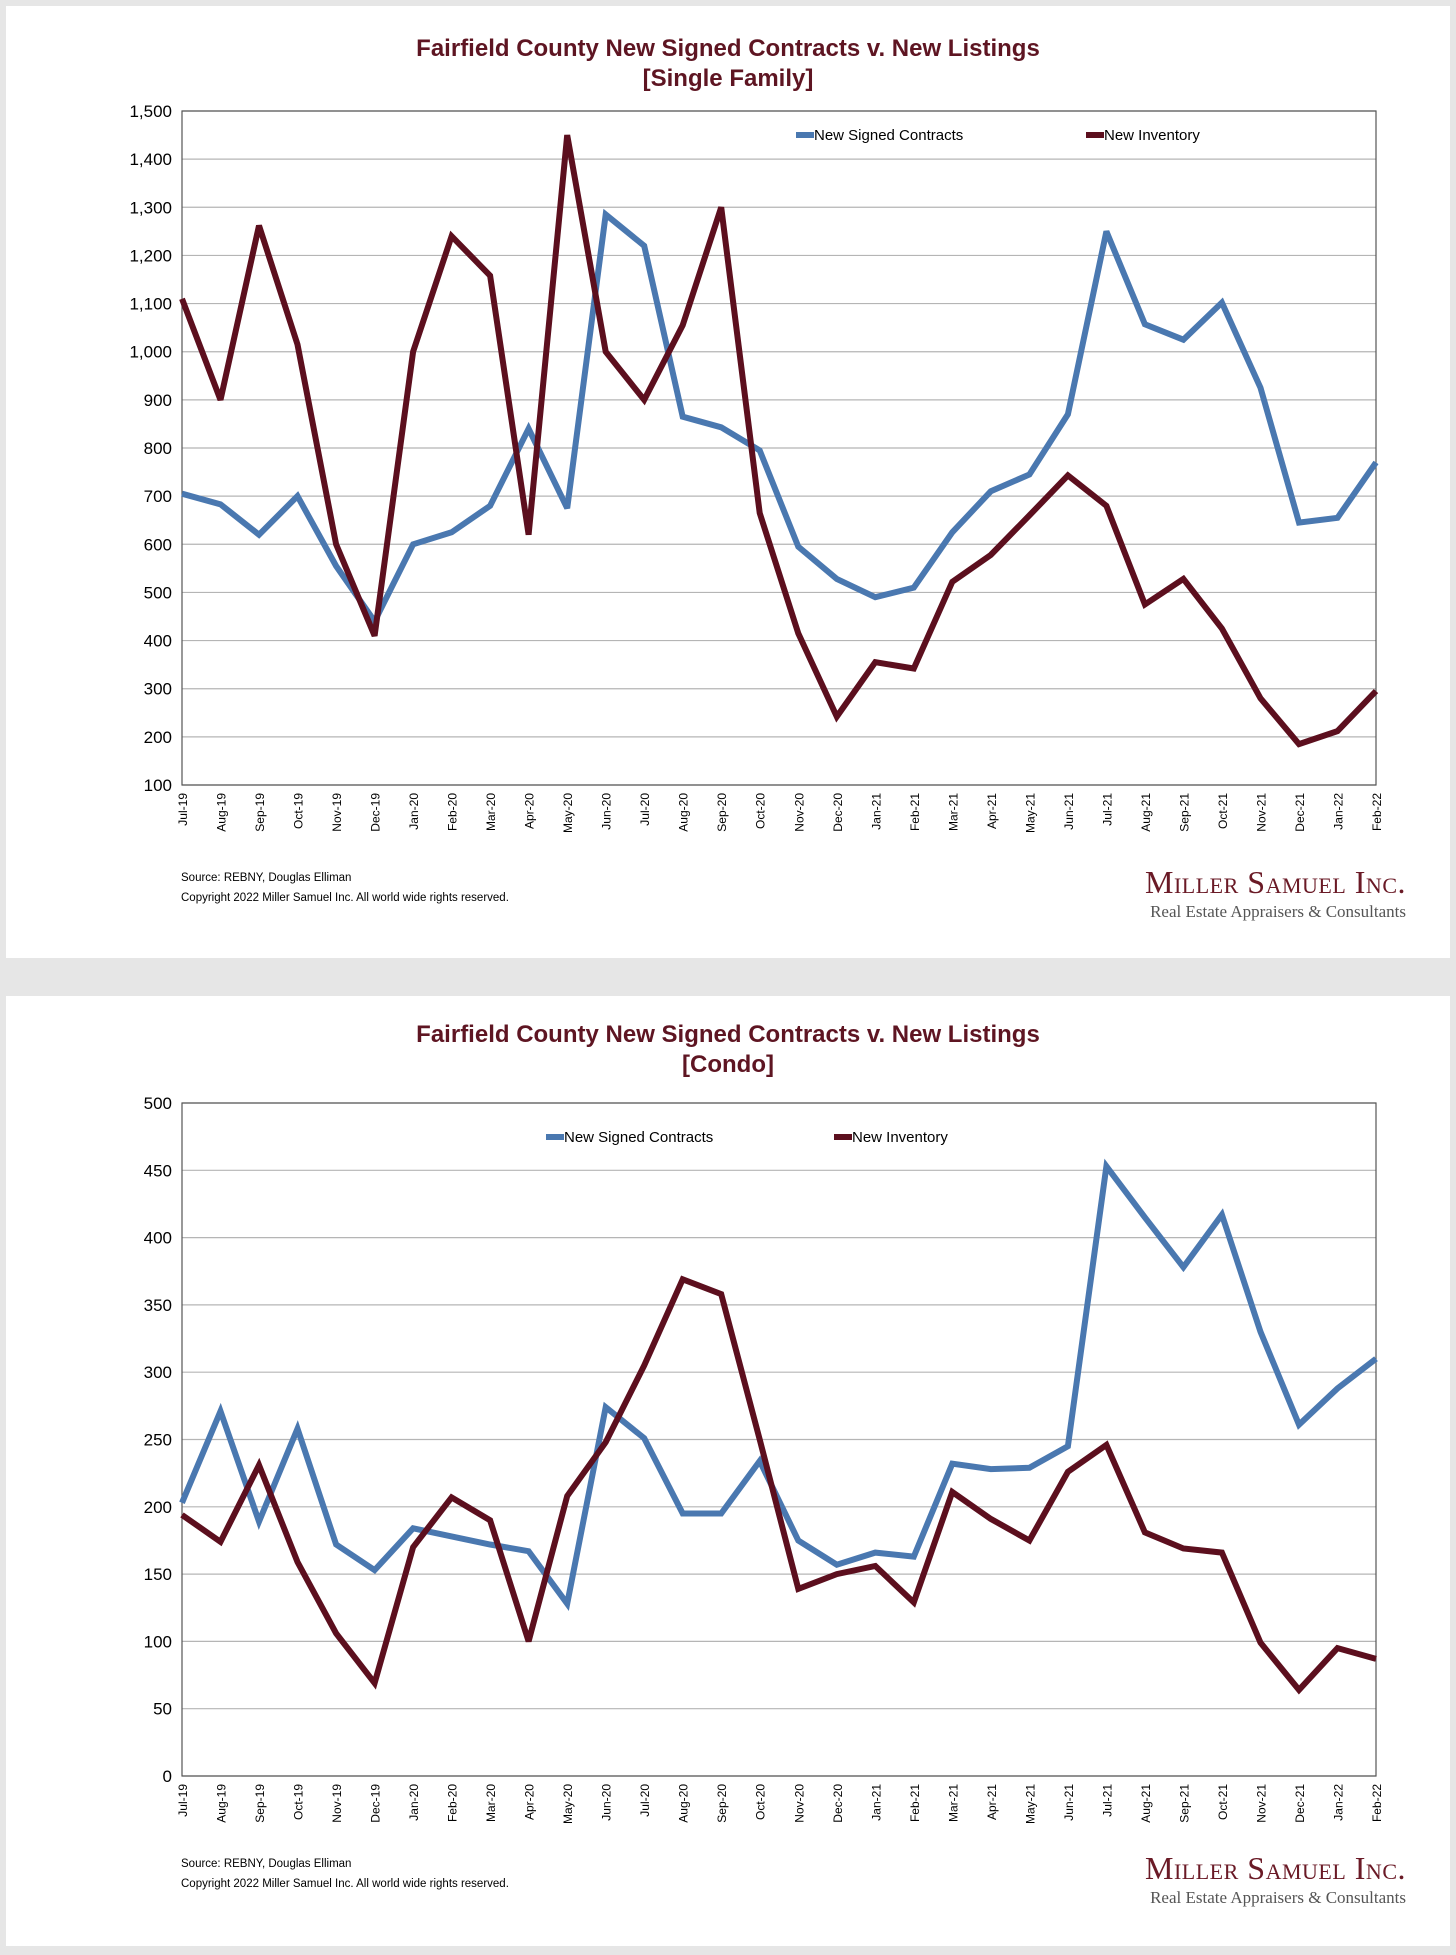 The height and width of the screenshot is (1955, 1456). Describe the element at coordinates (888, 135) in the screenshot. I see `legend-label: New Signed Contracts` at that location.